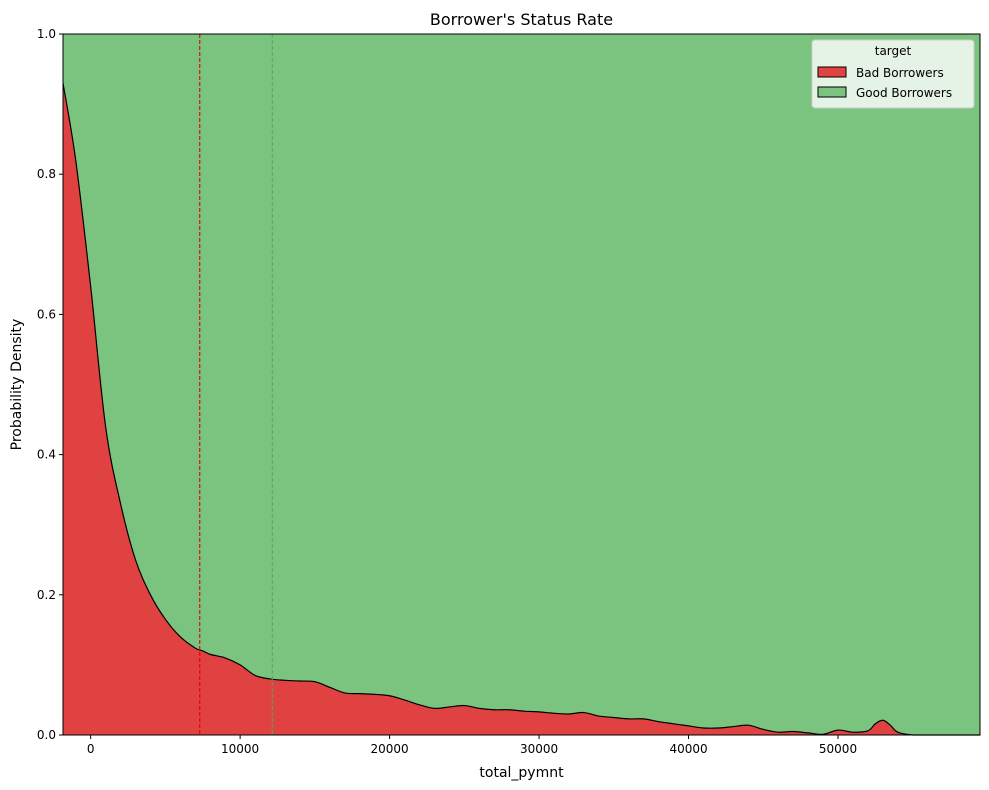 The image size is (989, 790). Describe the element at coordinates (688, 749) in the screenshot. I see `x-tick-label: 40000` at that location.